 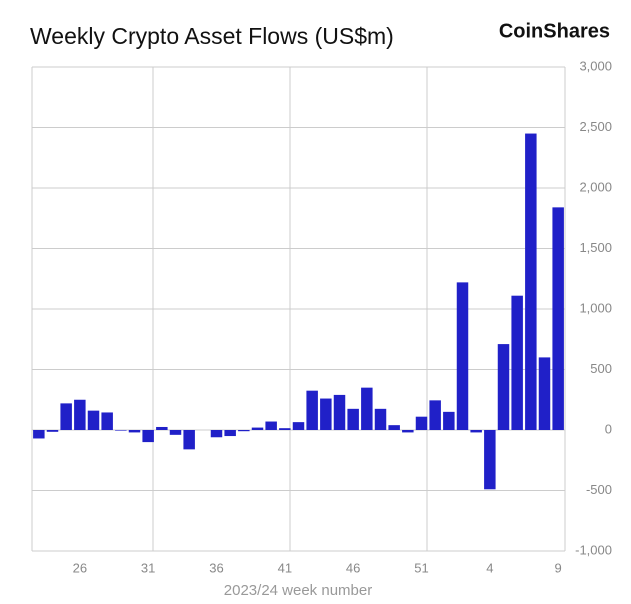 I want to click on y-tick-label: 3,000, so click(x=595, y=65).